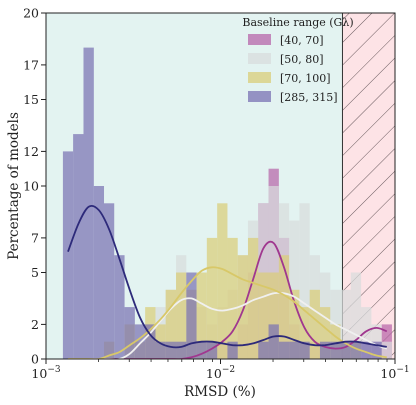  Describe the element at coordinates (309, 97) in the screenshot. I see `legend-label: [285, 315]` at that location.